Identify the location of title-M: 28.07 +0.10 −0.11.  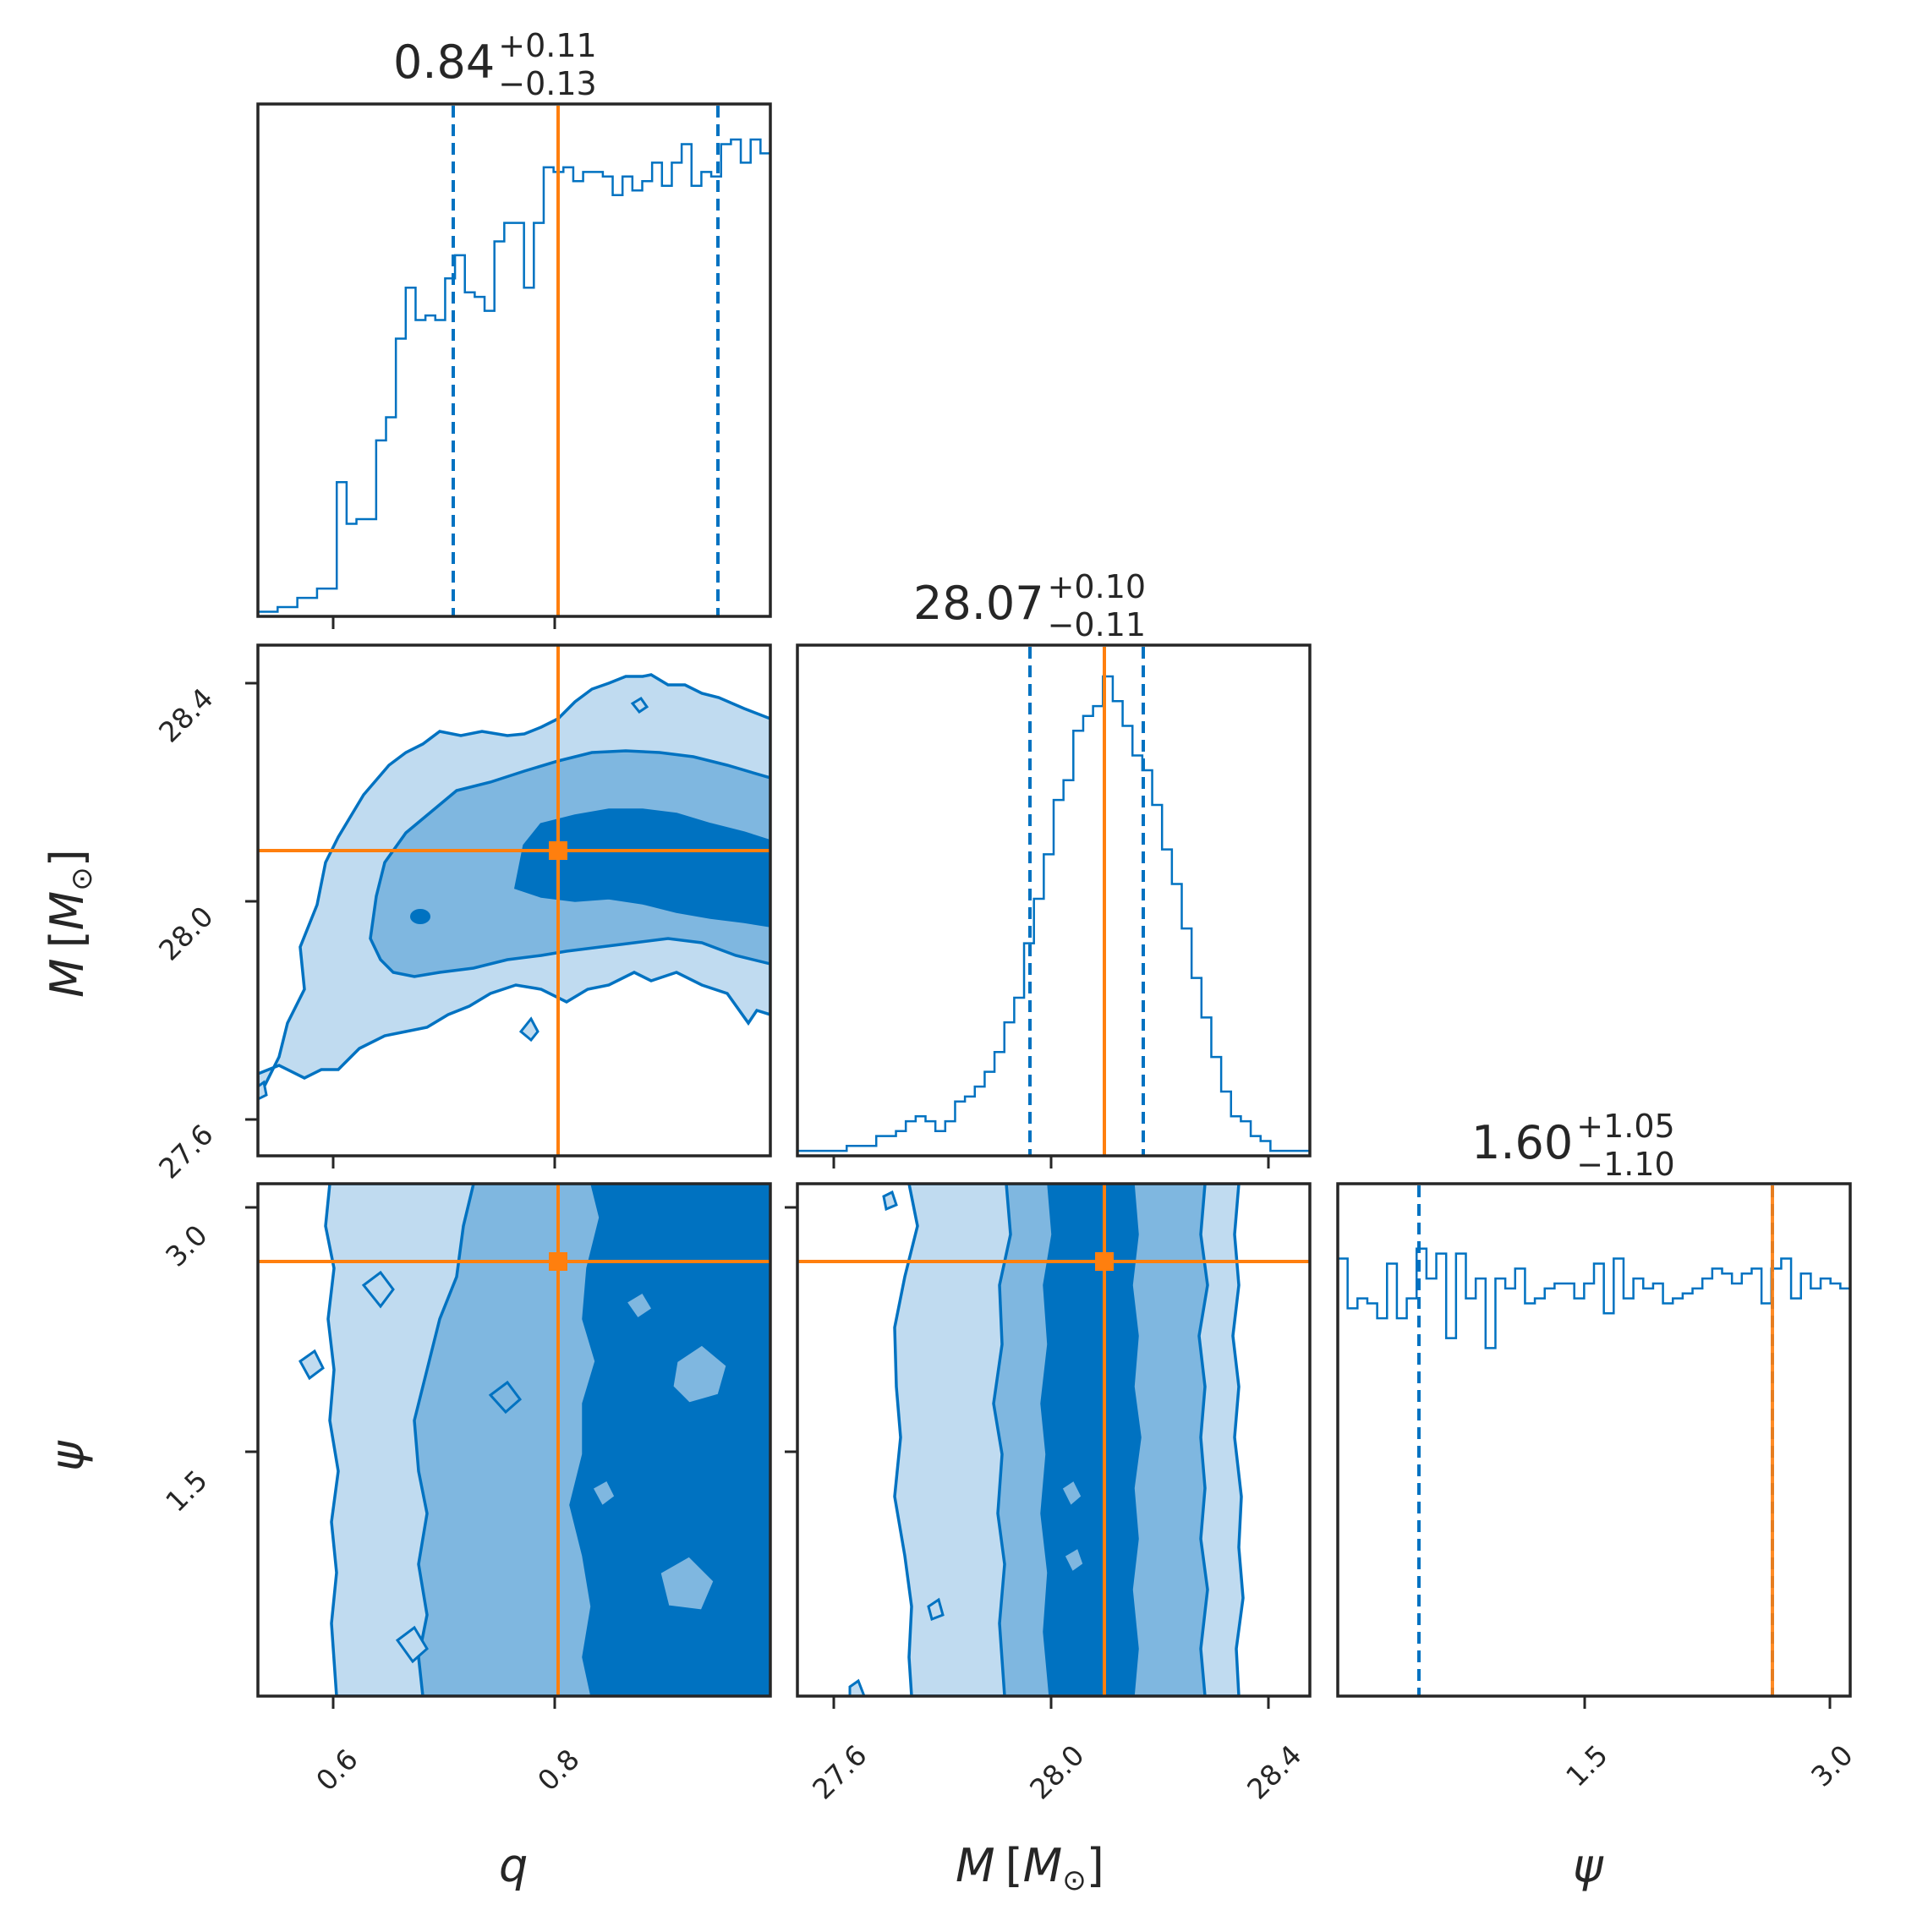
(1029, 605).